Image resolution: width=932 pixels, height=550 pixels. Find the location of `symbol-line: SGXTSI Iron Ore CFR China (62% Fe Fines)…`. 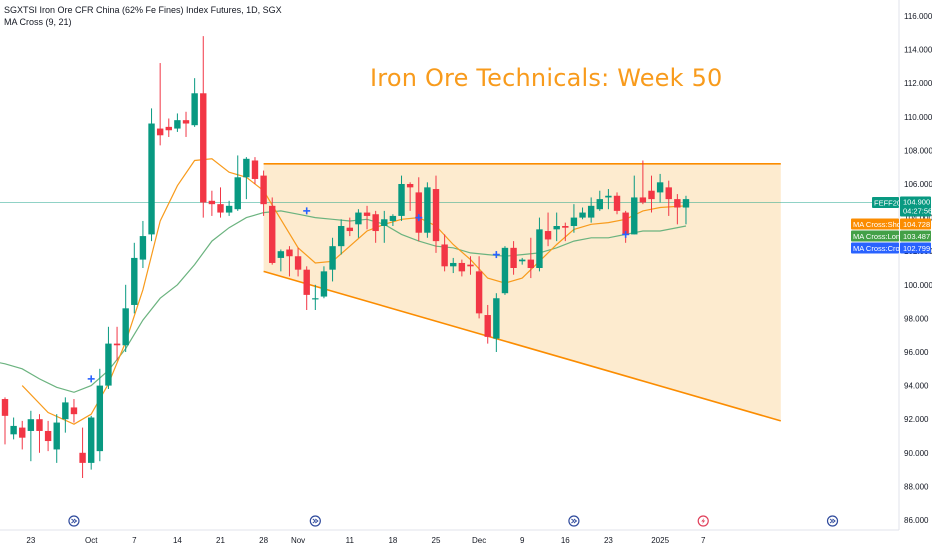

symbol-line: SGXTSI Iron Ore CFR China (62% Fe Fines)… is located at coordinates (143, 10).